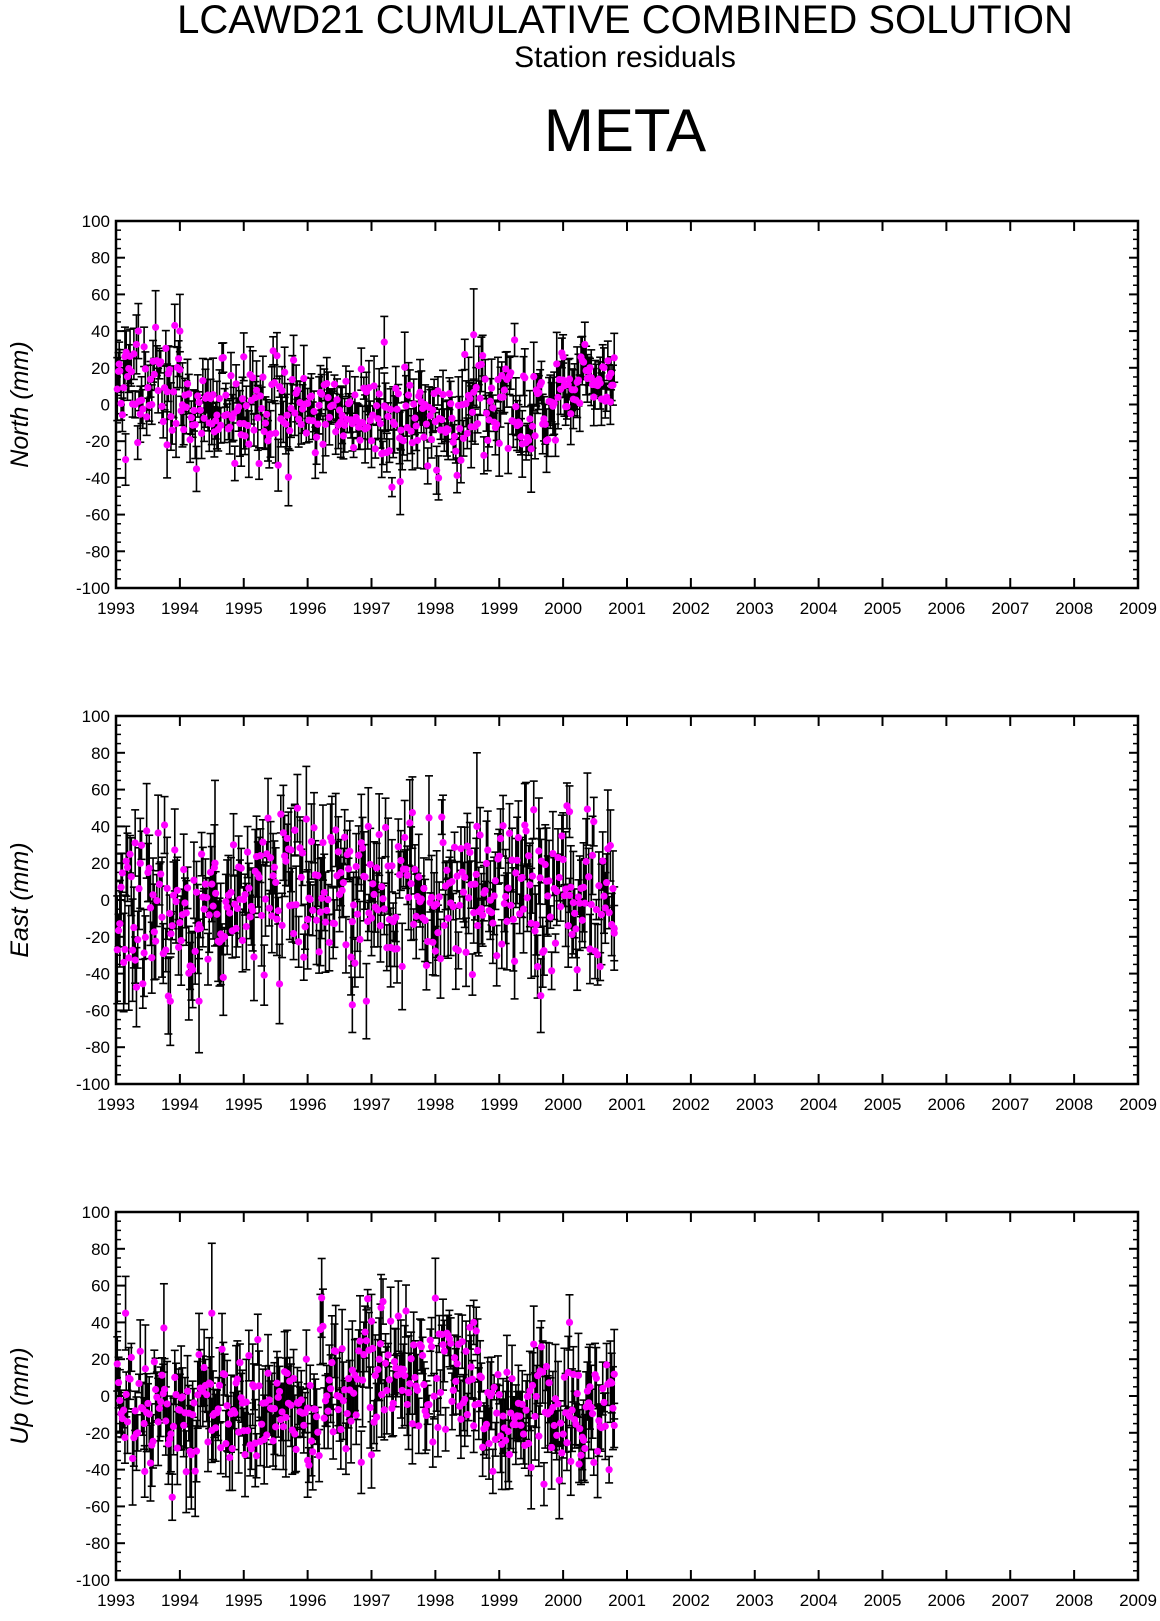 The image size is (1160, 1621). Describe the element at coordinates (563, 1600) in the screenshot. I see `x-tick-label: 2000` at that location.